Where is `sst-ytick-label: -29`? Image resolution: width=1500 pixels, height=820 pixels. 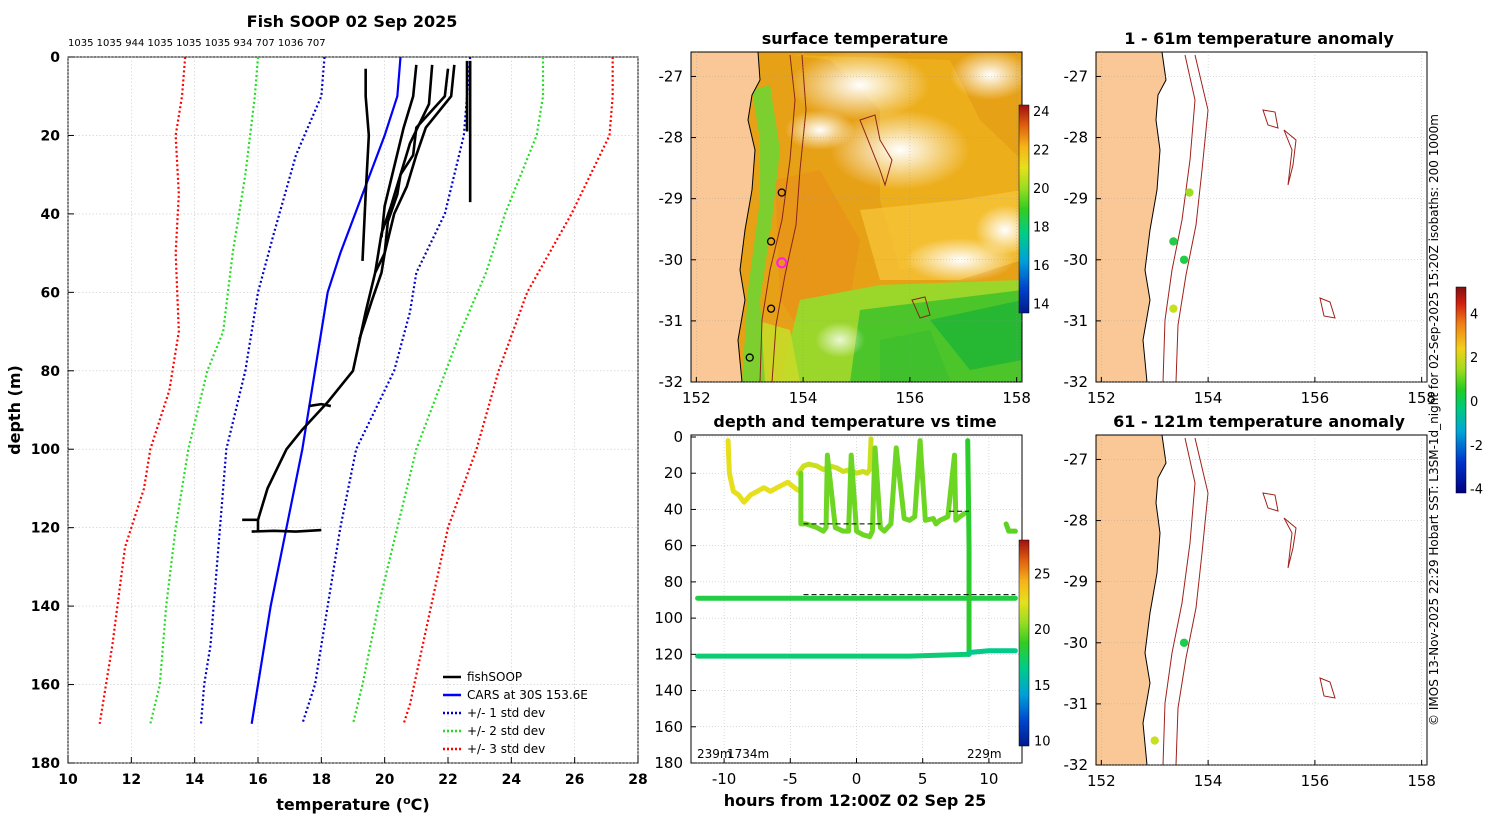
sst-ytick-label: -29 is located at coordinates (671, 199).